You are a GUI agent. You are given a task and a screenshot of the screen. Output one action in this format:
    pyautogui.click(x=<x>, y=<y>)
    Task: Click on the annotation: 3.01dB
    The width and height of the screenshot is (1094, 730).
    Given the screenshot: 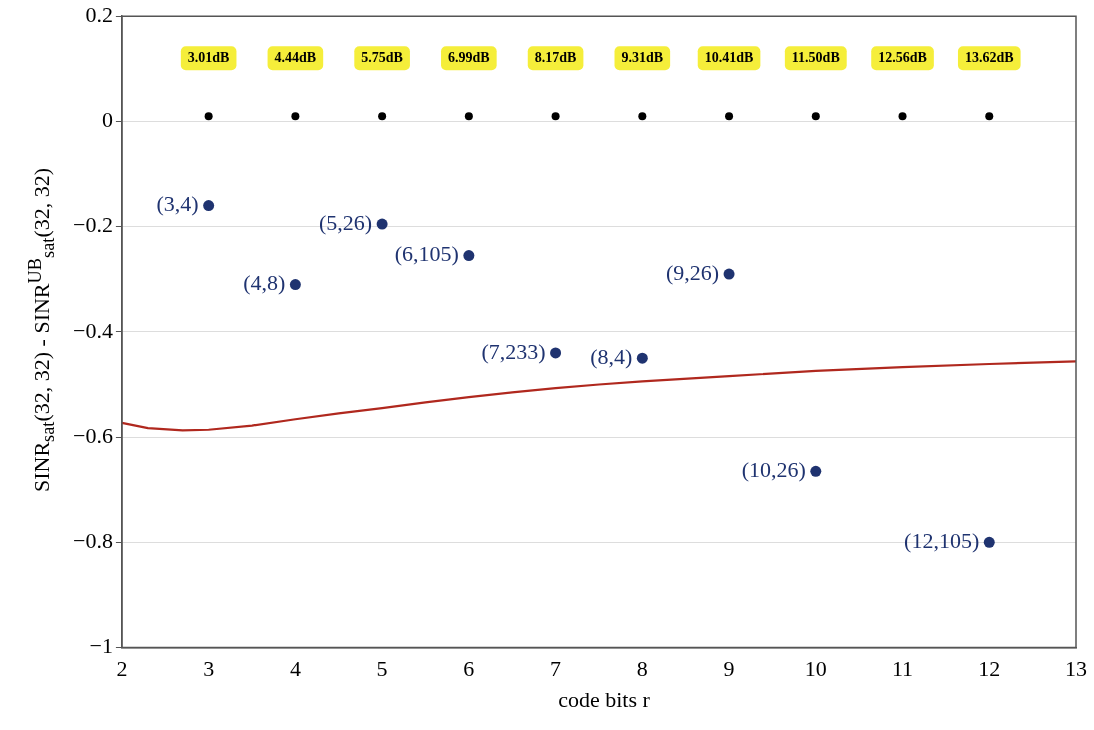 What is the action you would take?
    pyautogui.click(x=208, y=57)
    